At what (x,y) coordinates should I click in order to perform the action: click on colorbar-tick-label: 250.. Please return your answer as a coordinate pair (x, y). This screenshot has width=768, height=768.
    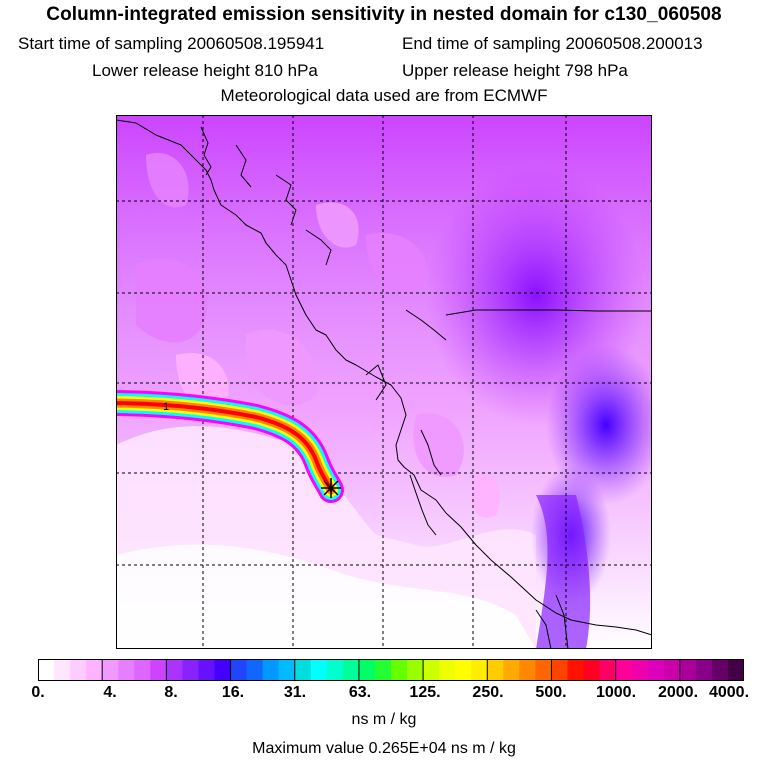
    Looking at the image, I should click on (488, 692).